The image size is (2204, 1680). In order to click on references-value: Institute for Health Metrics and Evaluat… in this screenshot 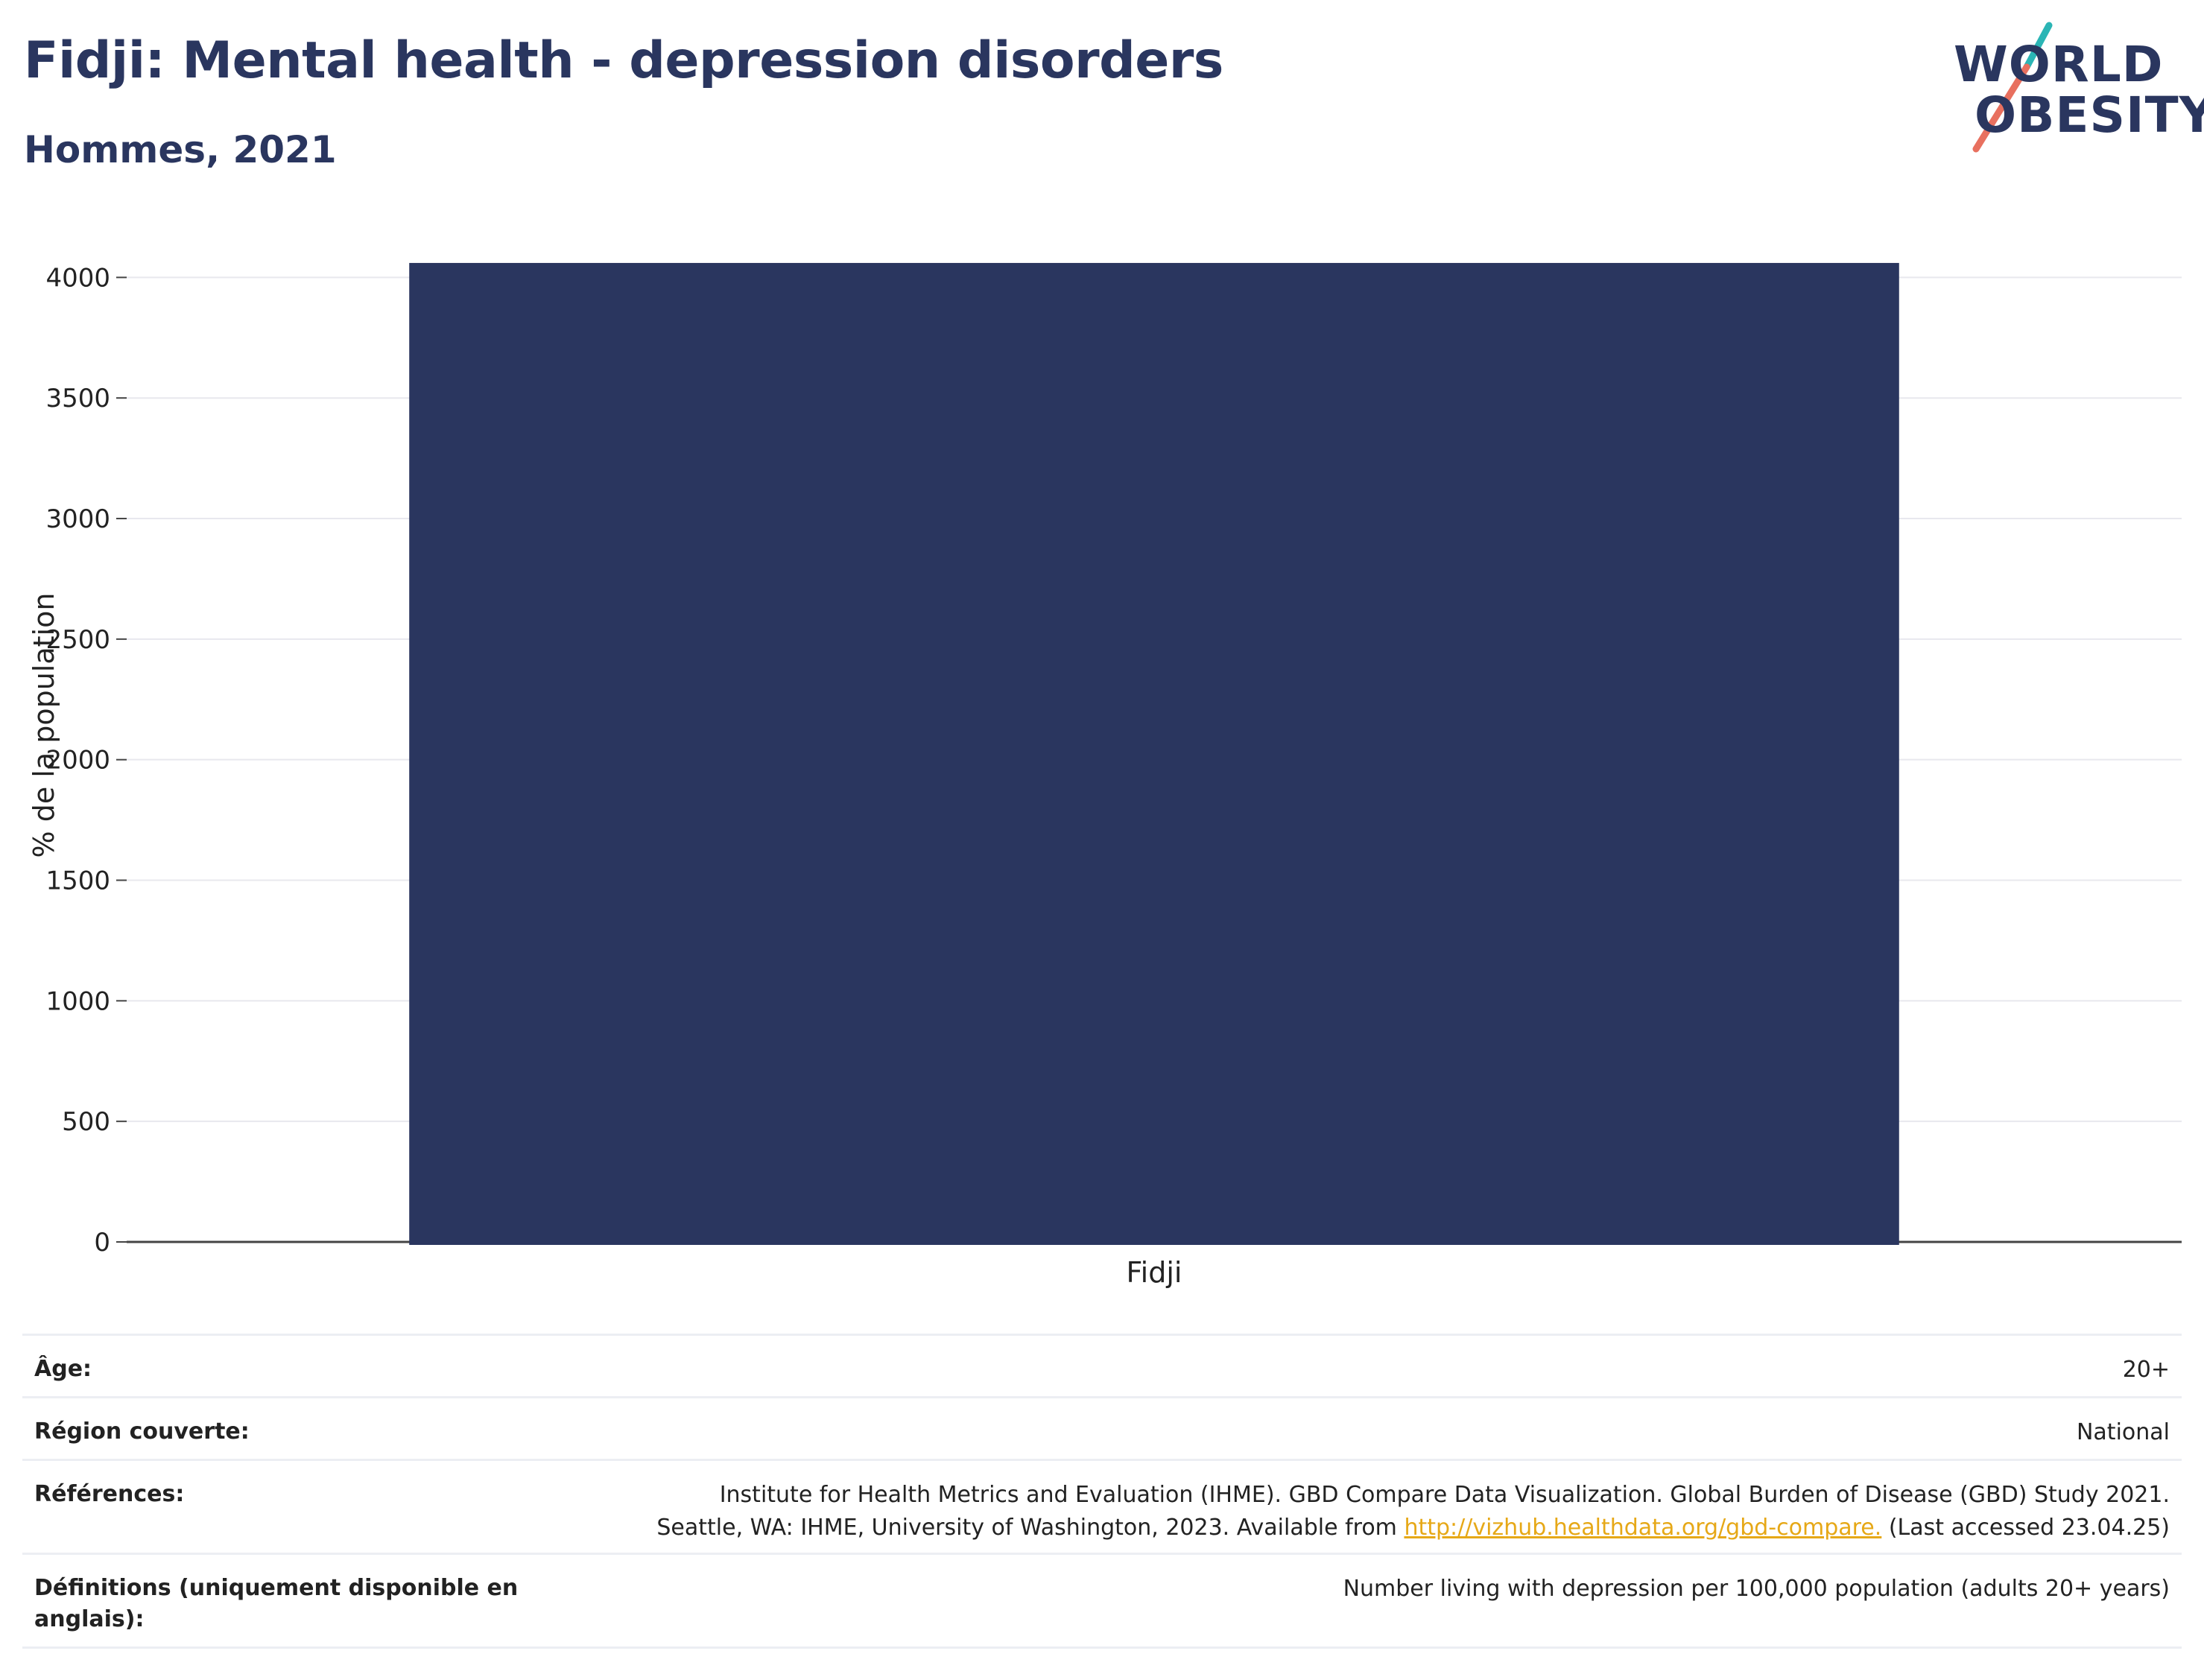, I will do `click(1355, 1511)`.